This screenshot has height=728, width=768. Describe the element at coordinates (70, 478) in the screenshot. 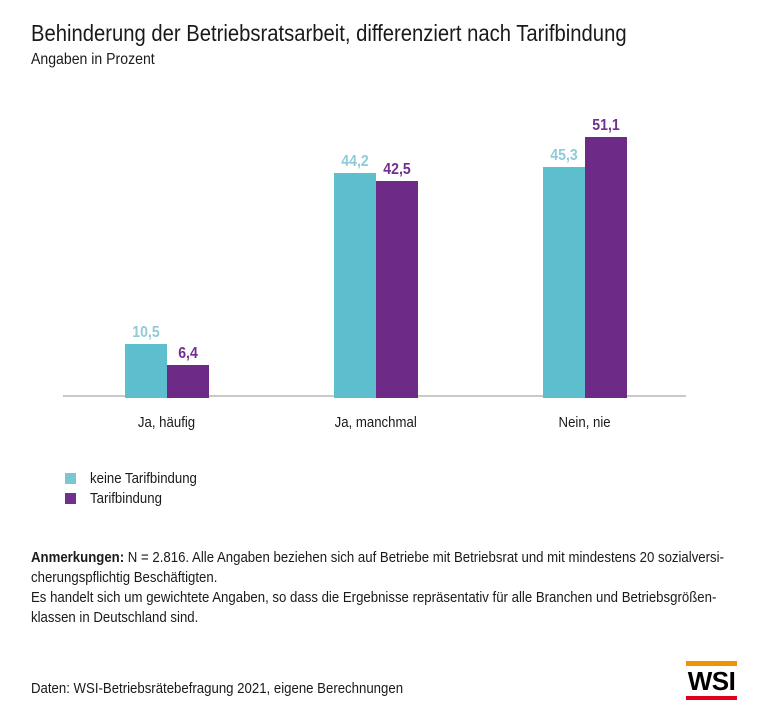

I see `legend-swatch-keine-tarifbindung` at that location.